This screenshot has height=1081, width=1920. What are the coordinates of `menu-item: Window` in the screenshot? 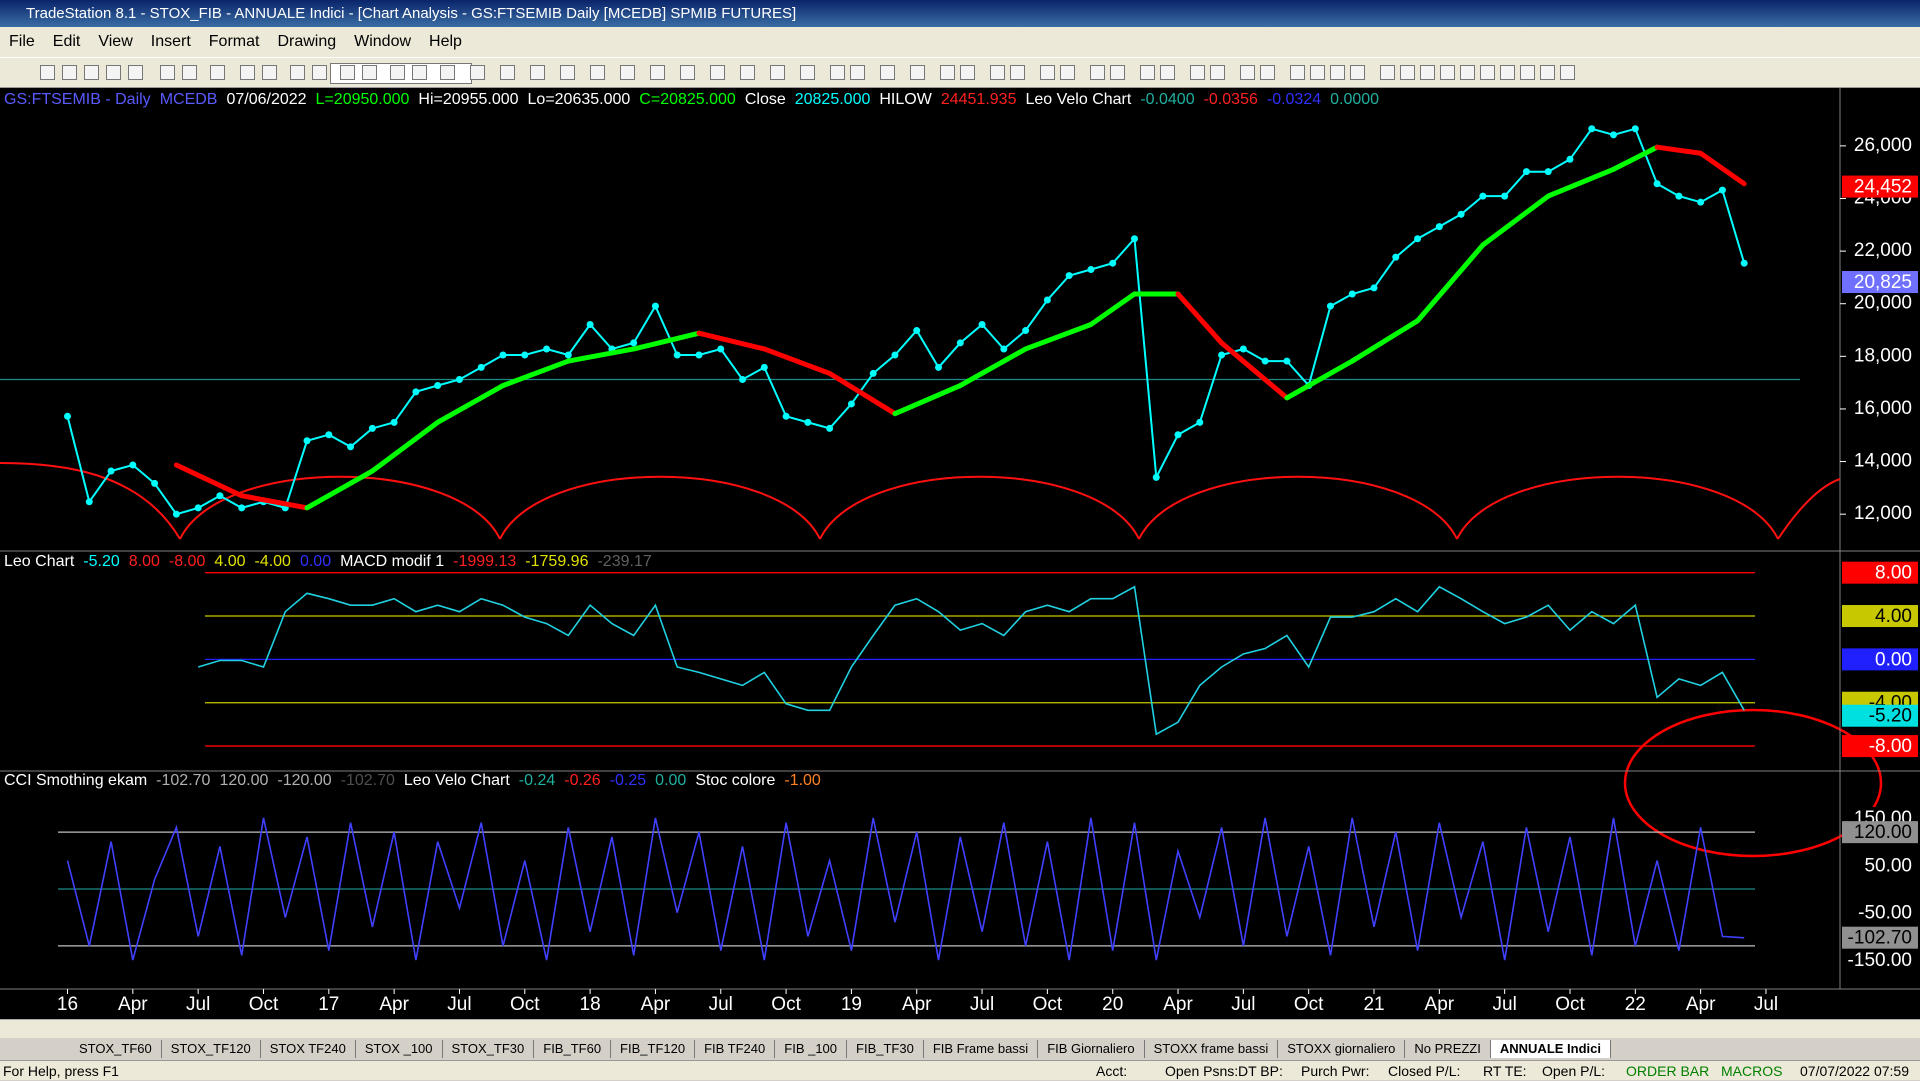 It's located at (383, 41).